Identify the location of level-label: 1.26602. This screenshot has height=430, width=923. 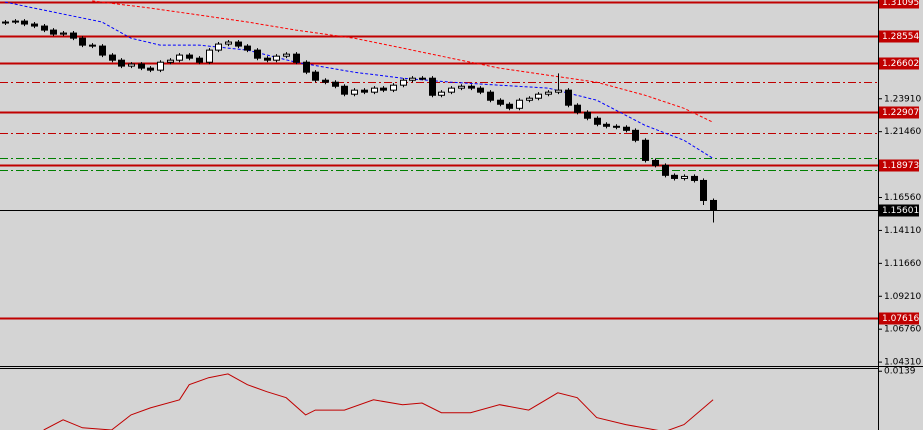
(900, 64).